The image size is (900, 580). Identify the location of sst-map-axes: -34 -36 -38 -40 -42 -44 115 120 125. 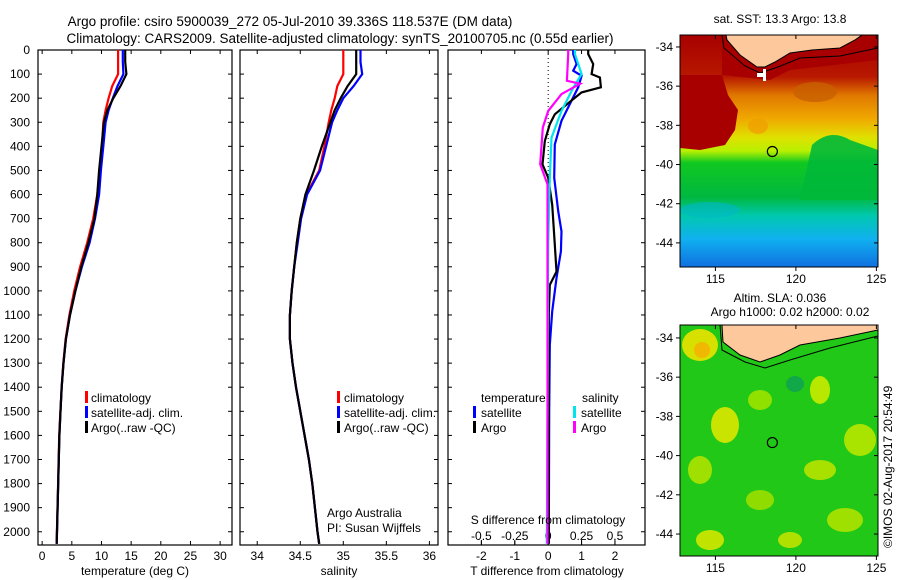
(771, 160).